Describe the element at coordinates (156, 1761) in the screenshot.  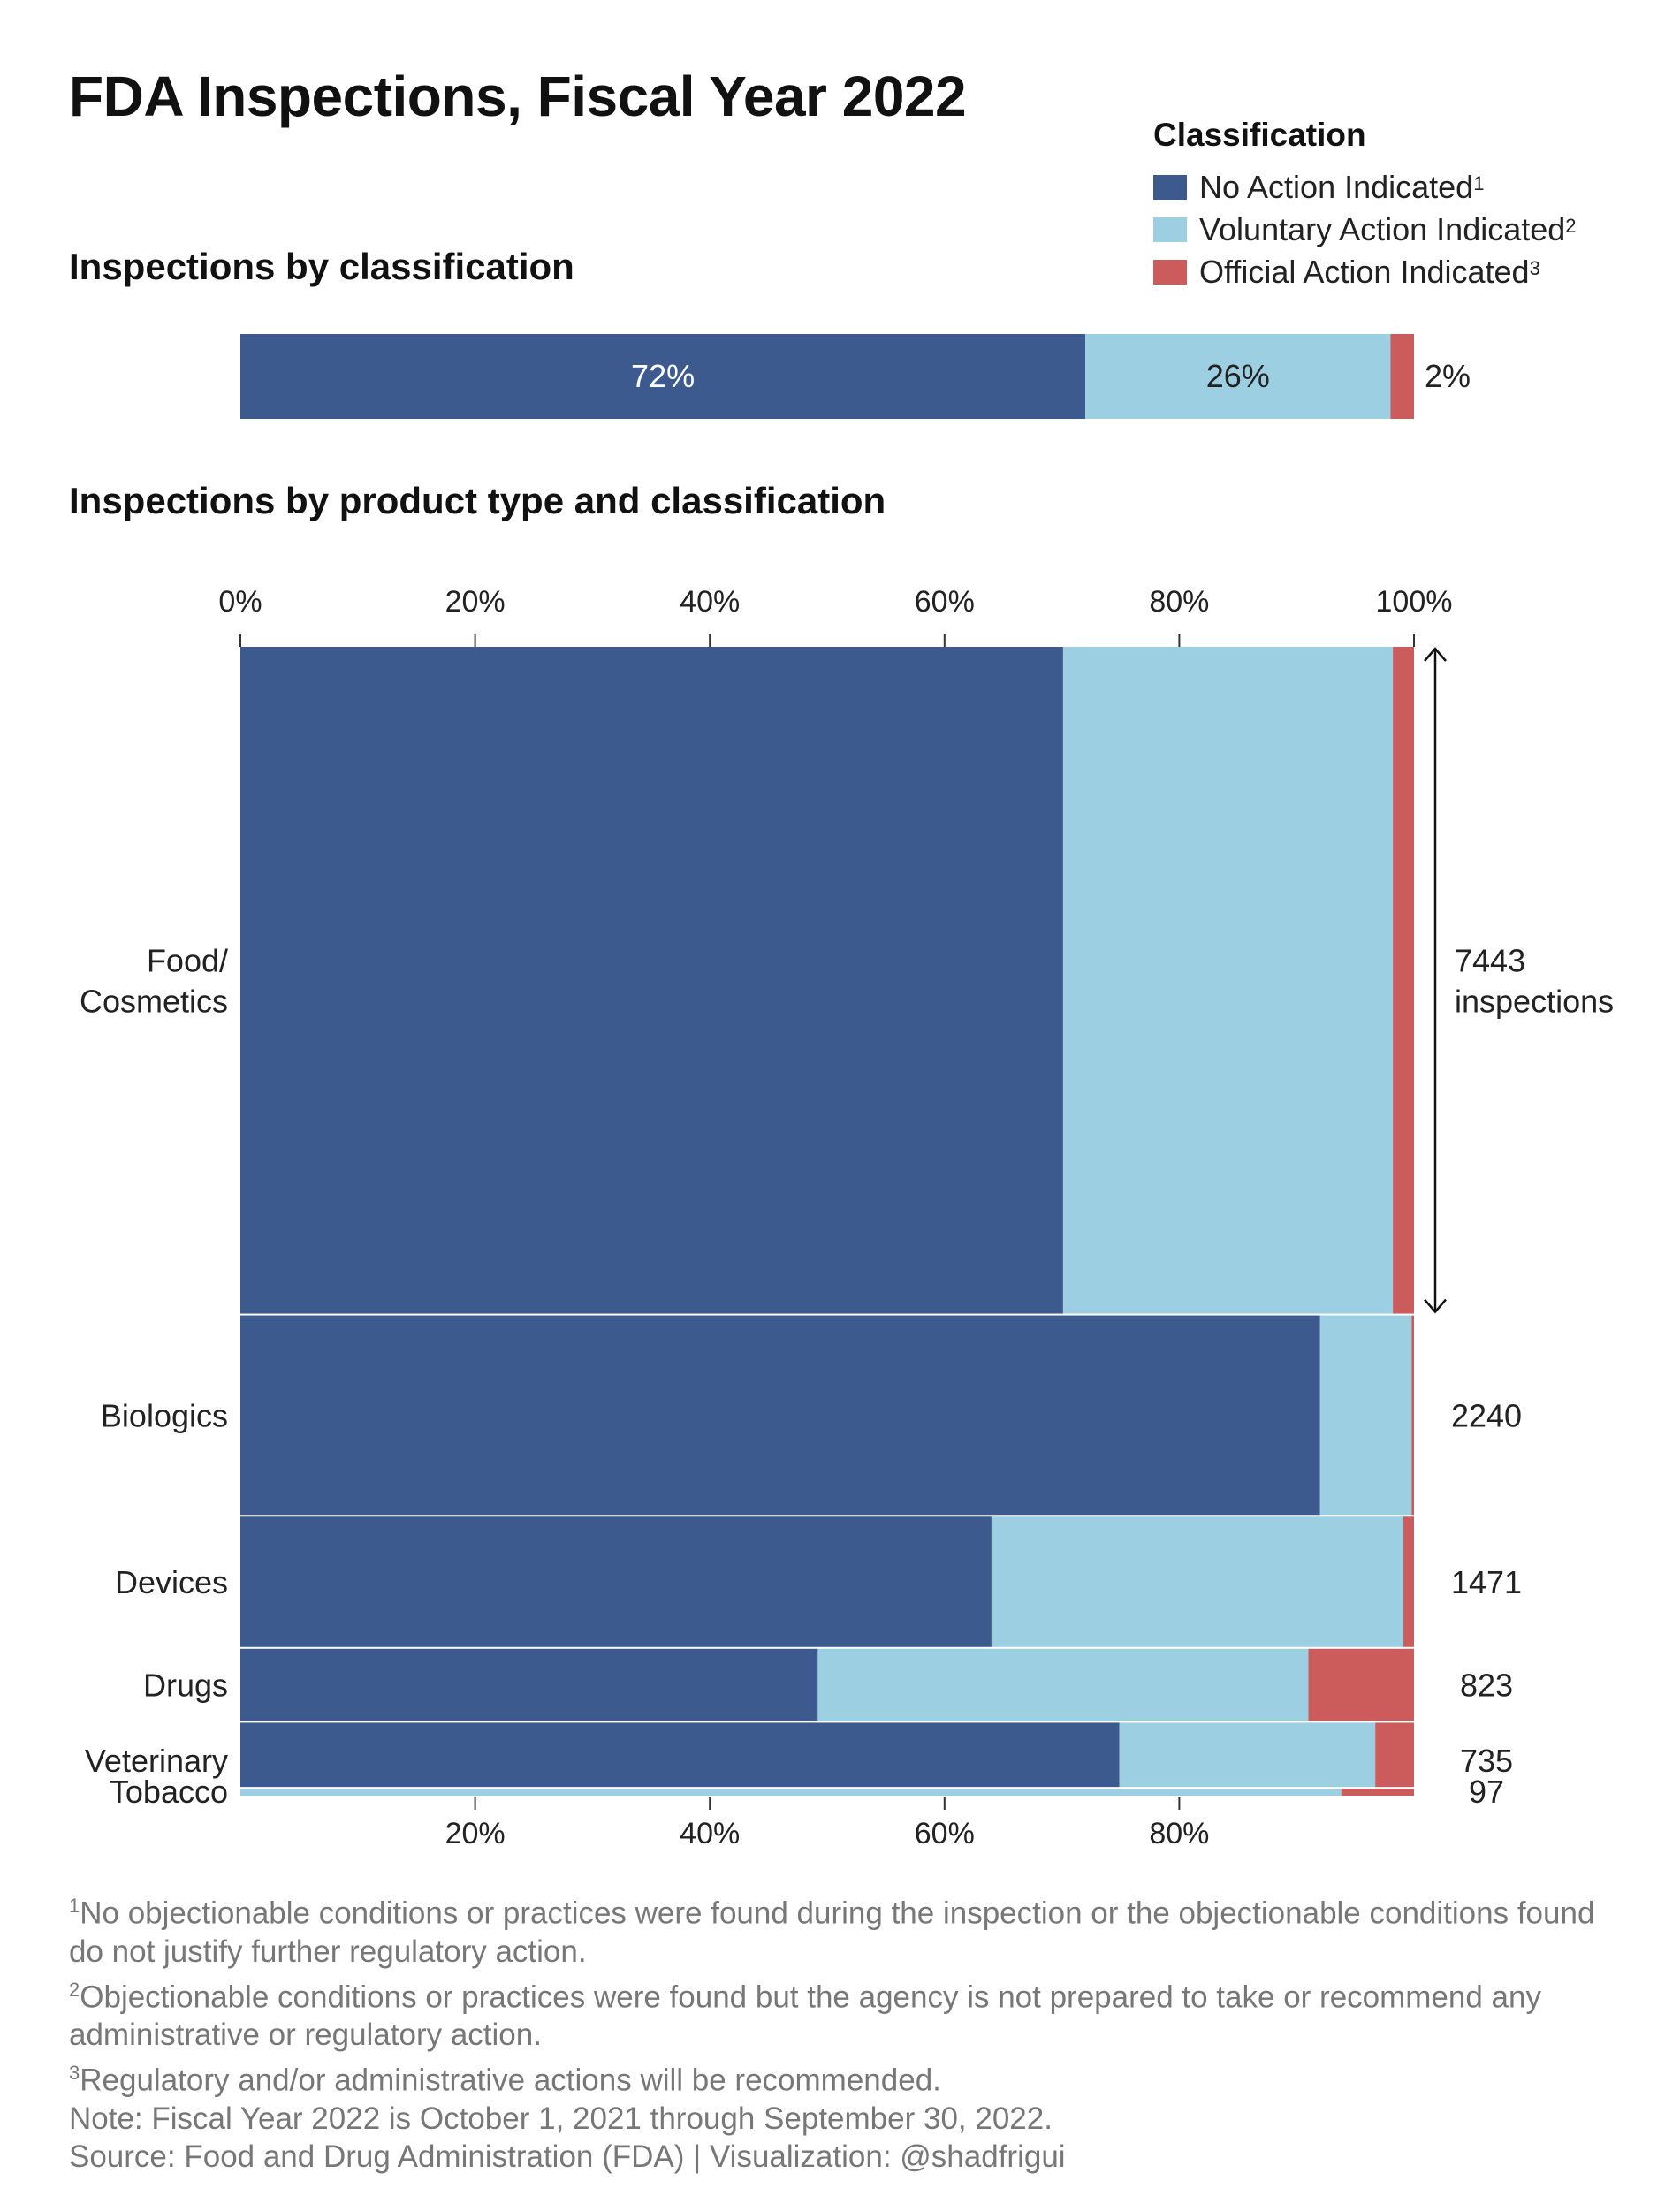
I see `category-label: Veterinary` at that location.